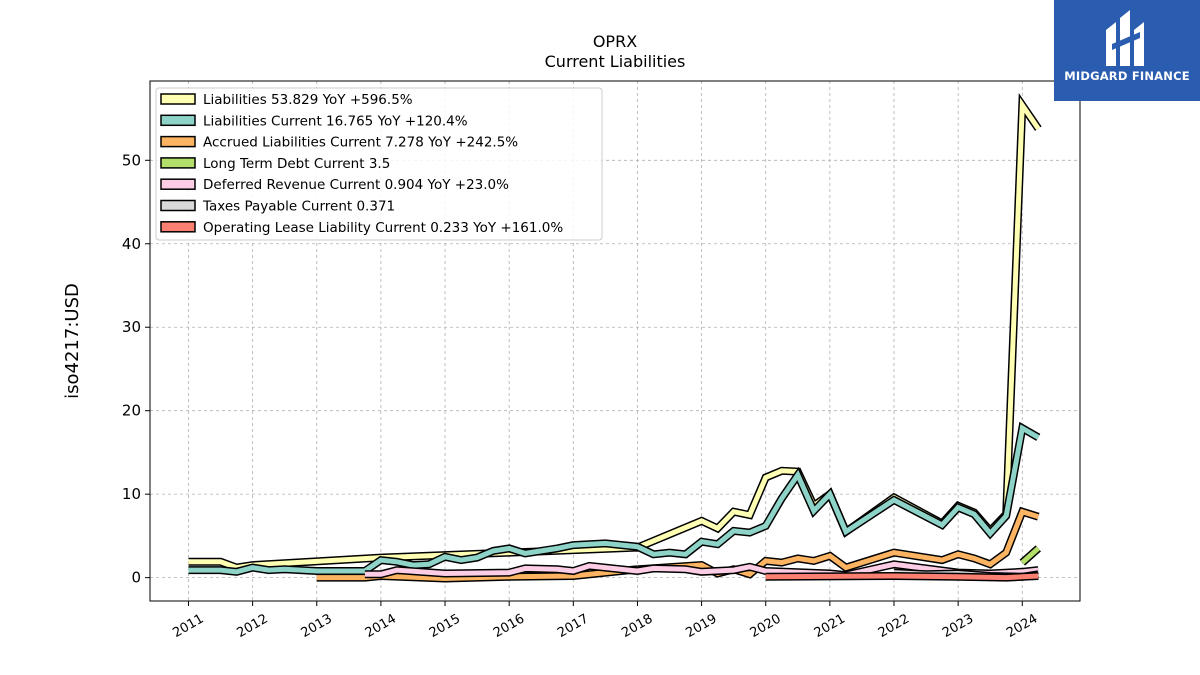 The height and width of the screenshot is (675, 1200). What do you see at coordinates (615, 41) in the screenshot?
I see `chart-title: OPRX` at bounding box center [615, 41].